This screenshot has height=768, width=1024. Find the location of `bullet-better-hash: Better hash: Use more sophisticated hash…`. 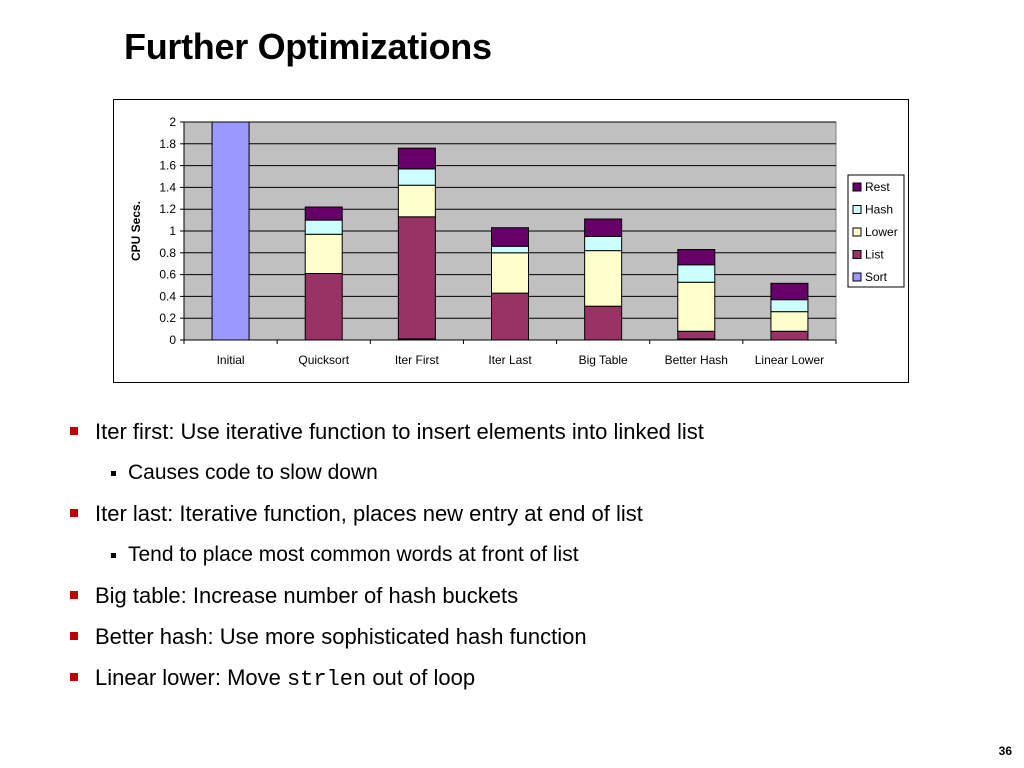

bullet-better-hash: Better hash: Use more sophisticated hash… is located at coordinates (526, 640).